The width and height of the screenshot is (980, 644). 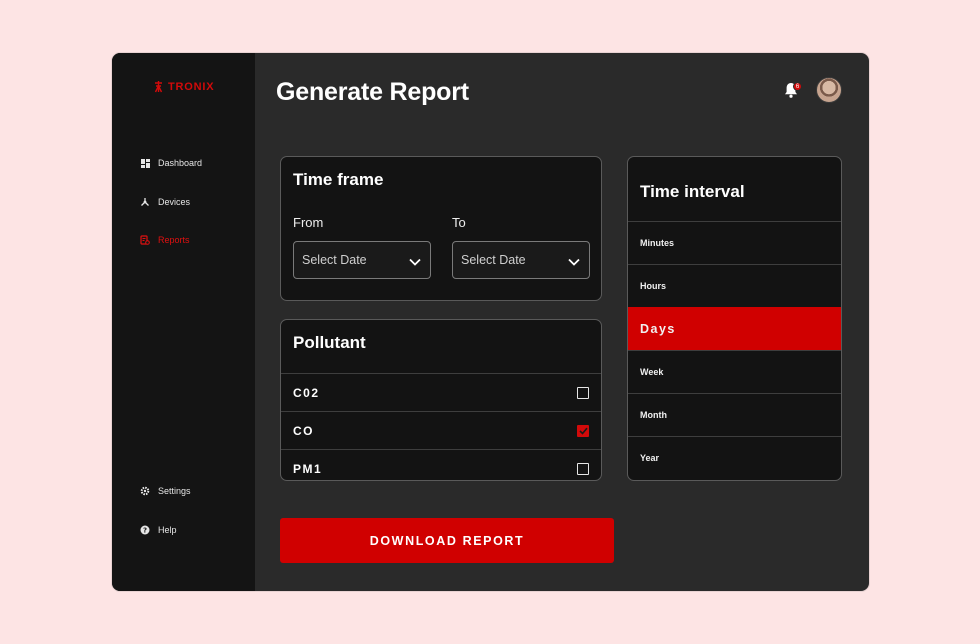 I want to click on pollutant-row-pm1: PM1, so click(x=441, y=464).